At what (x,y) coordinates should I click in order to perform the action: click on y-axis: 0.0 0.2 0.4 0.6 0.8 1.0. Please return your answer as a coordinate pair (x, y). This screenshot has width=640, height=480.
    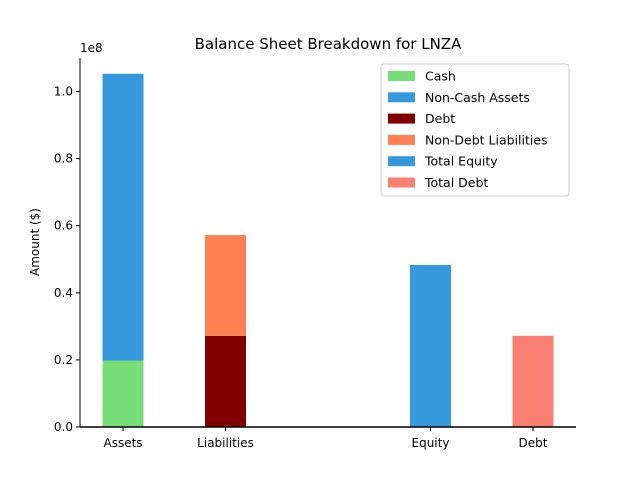
    Looking at the image, I should click on (67, 246).